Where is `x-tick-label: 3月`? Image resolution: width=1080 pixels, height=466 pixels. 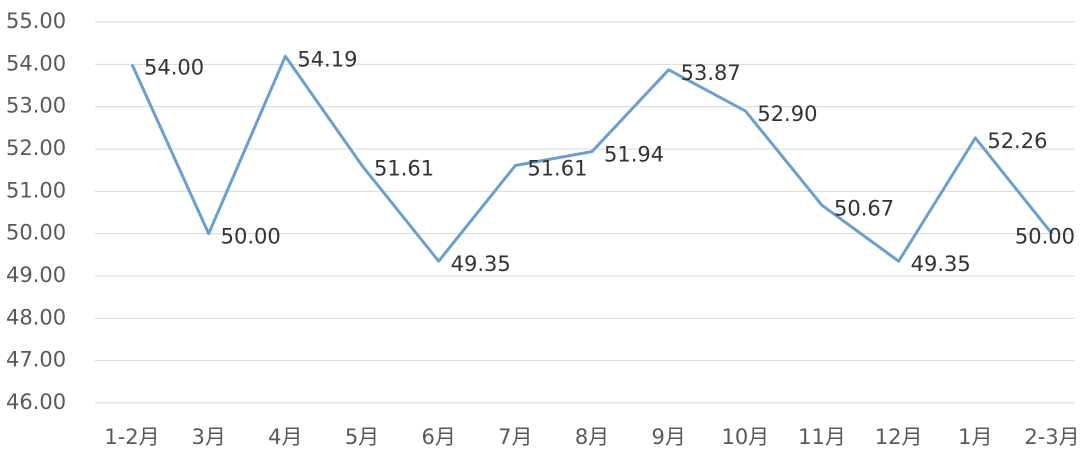 x-tick-label: 3月 is located at coordinates (208, 437).